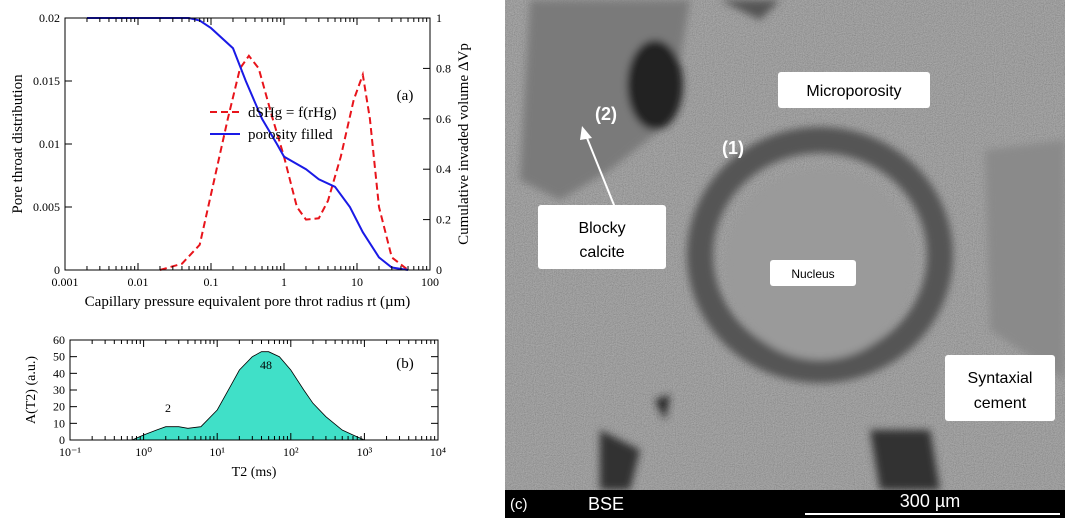 The height and width of the screenshot is (518, 1065). I want to click on y-tick-label: 40, so click(59, 373).